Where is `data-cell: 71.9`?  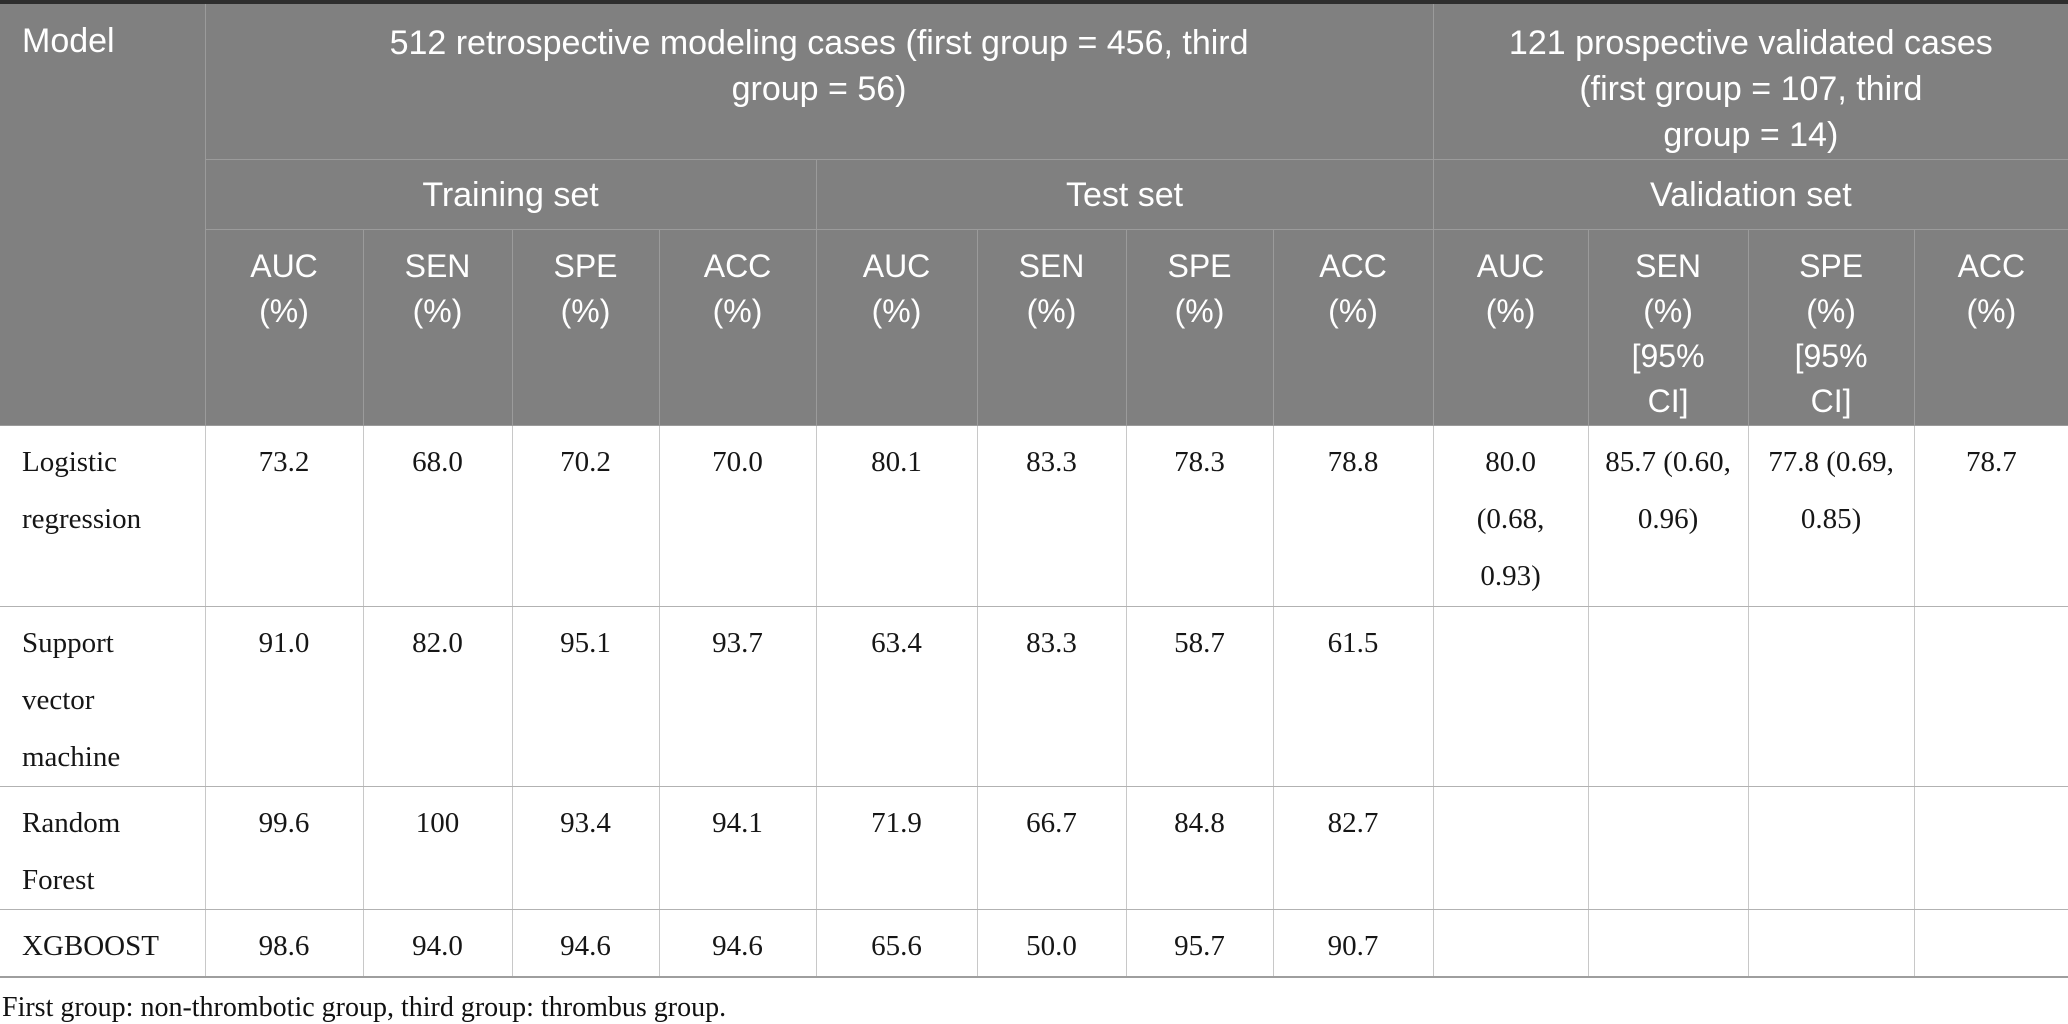 data-cell: 71.9 is located at coordinates (897, 848).